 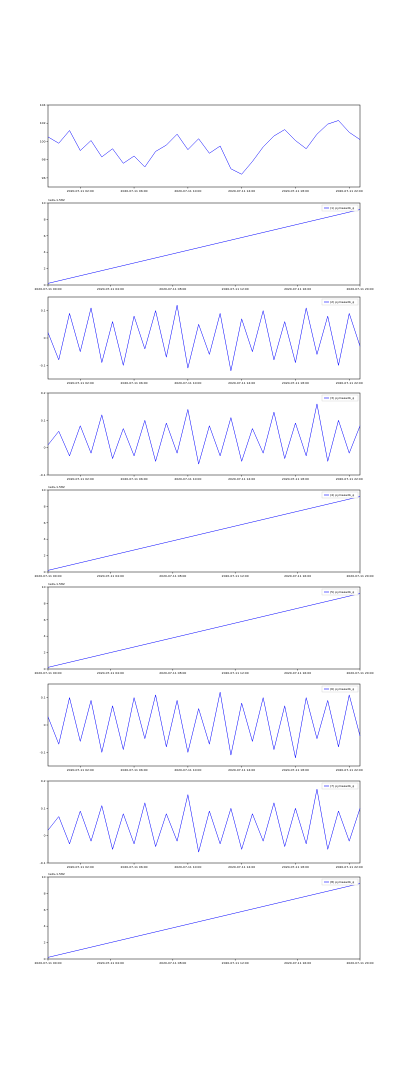 What do you see at coordinates (44, 160) in the screenshot?
I see `y-tick-label: 98` at bounding box center [44, 160].